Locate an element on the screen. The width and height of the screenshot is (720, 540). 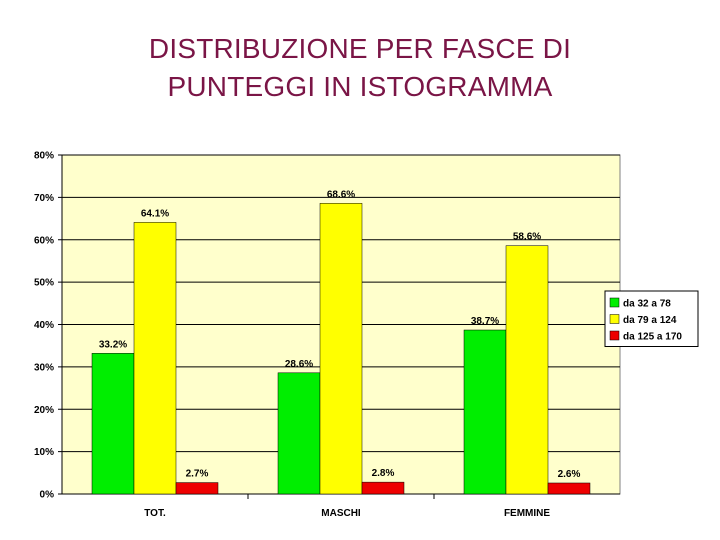
y-tick-label: 10% is located at coordinates (44, 452).